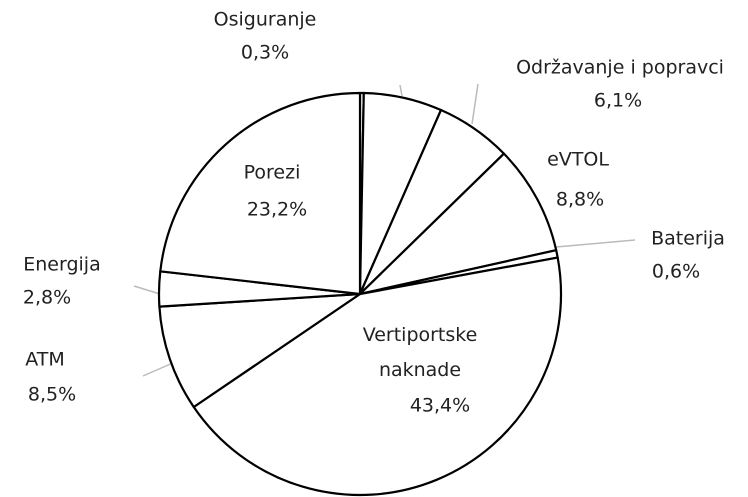 This screenshot has height=497, width=748. What do you see at coordinates (265, 52) in the screenshot?
I see `value-label: 0,3%` at bounding box center [265, 52].